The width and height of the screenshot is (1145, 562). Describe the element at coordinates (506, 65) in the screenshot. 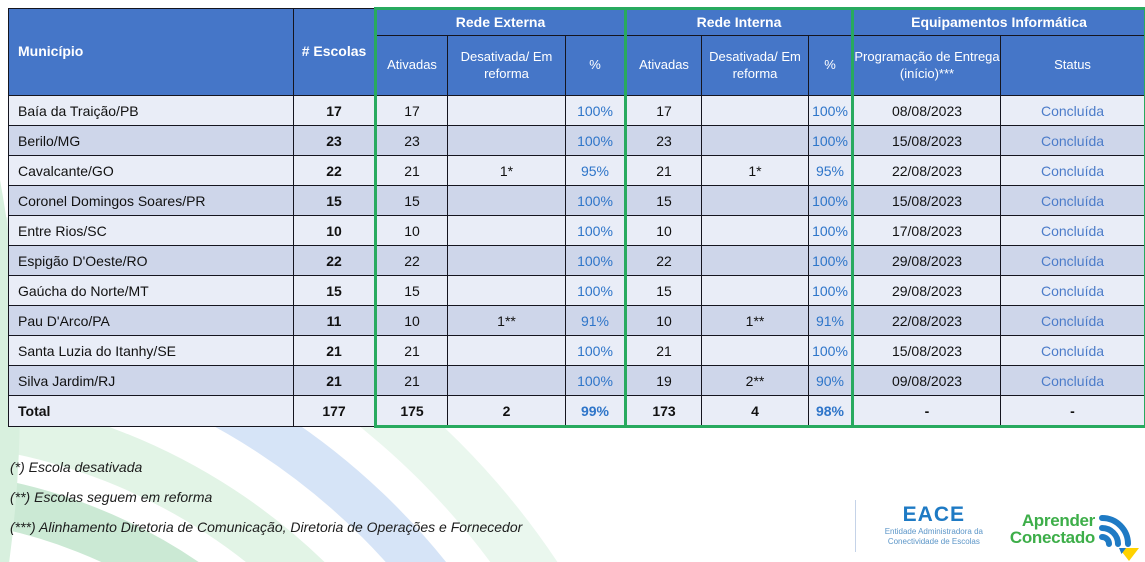

I see `col-header-ext-desativada: Desativada/ Em reforma` at that location.